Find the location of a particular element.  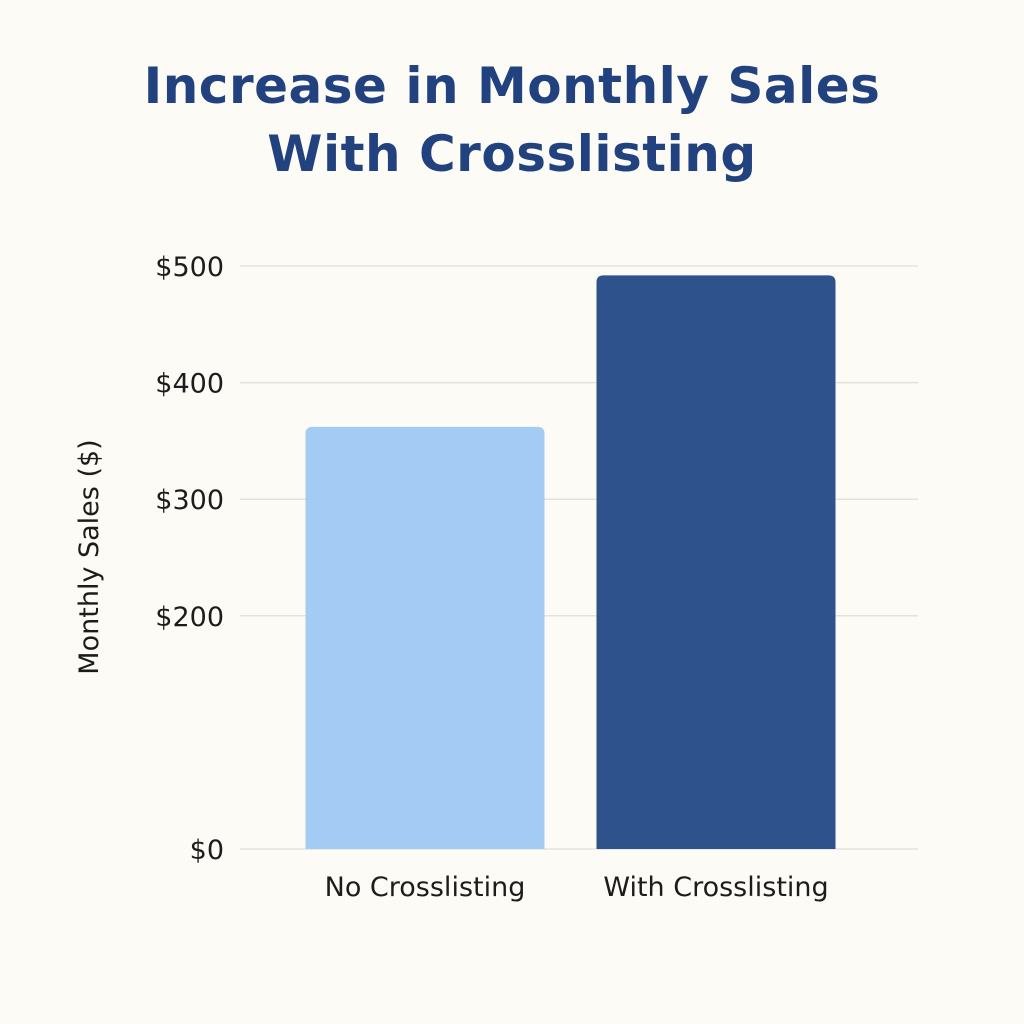

chart-title-line-2: With Crosslisting is located at coordinates (512, 154).